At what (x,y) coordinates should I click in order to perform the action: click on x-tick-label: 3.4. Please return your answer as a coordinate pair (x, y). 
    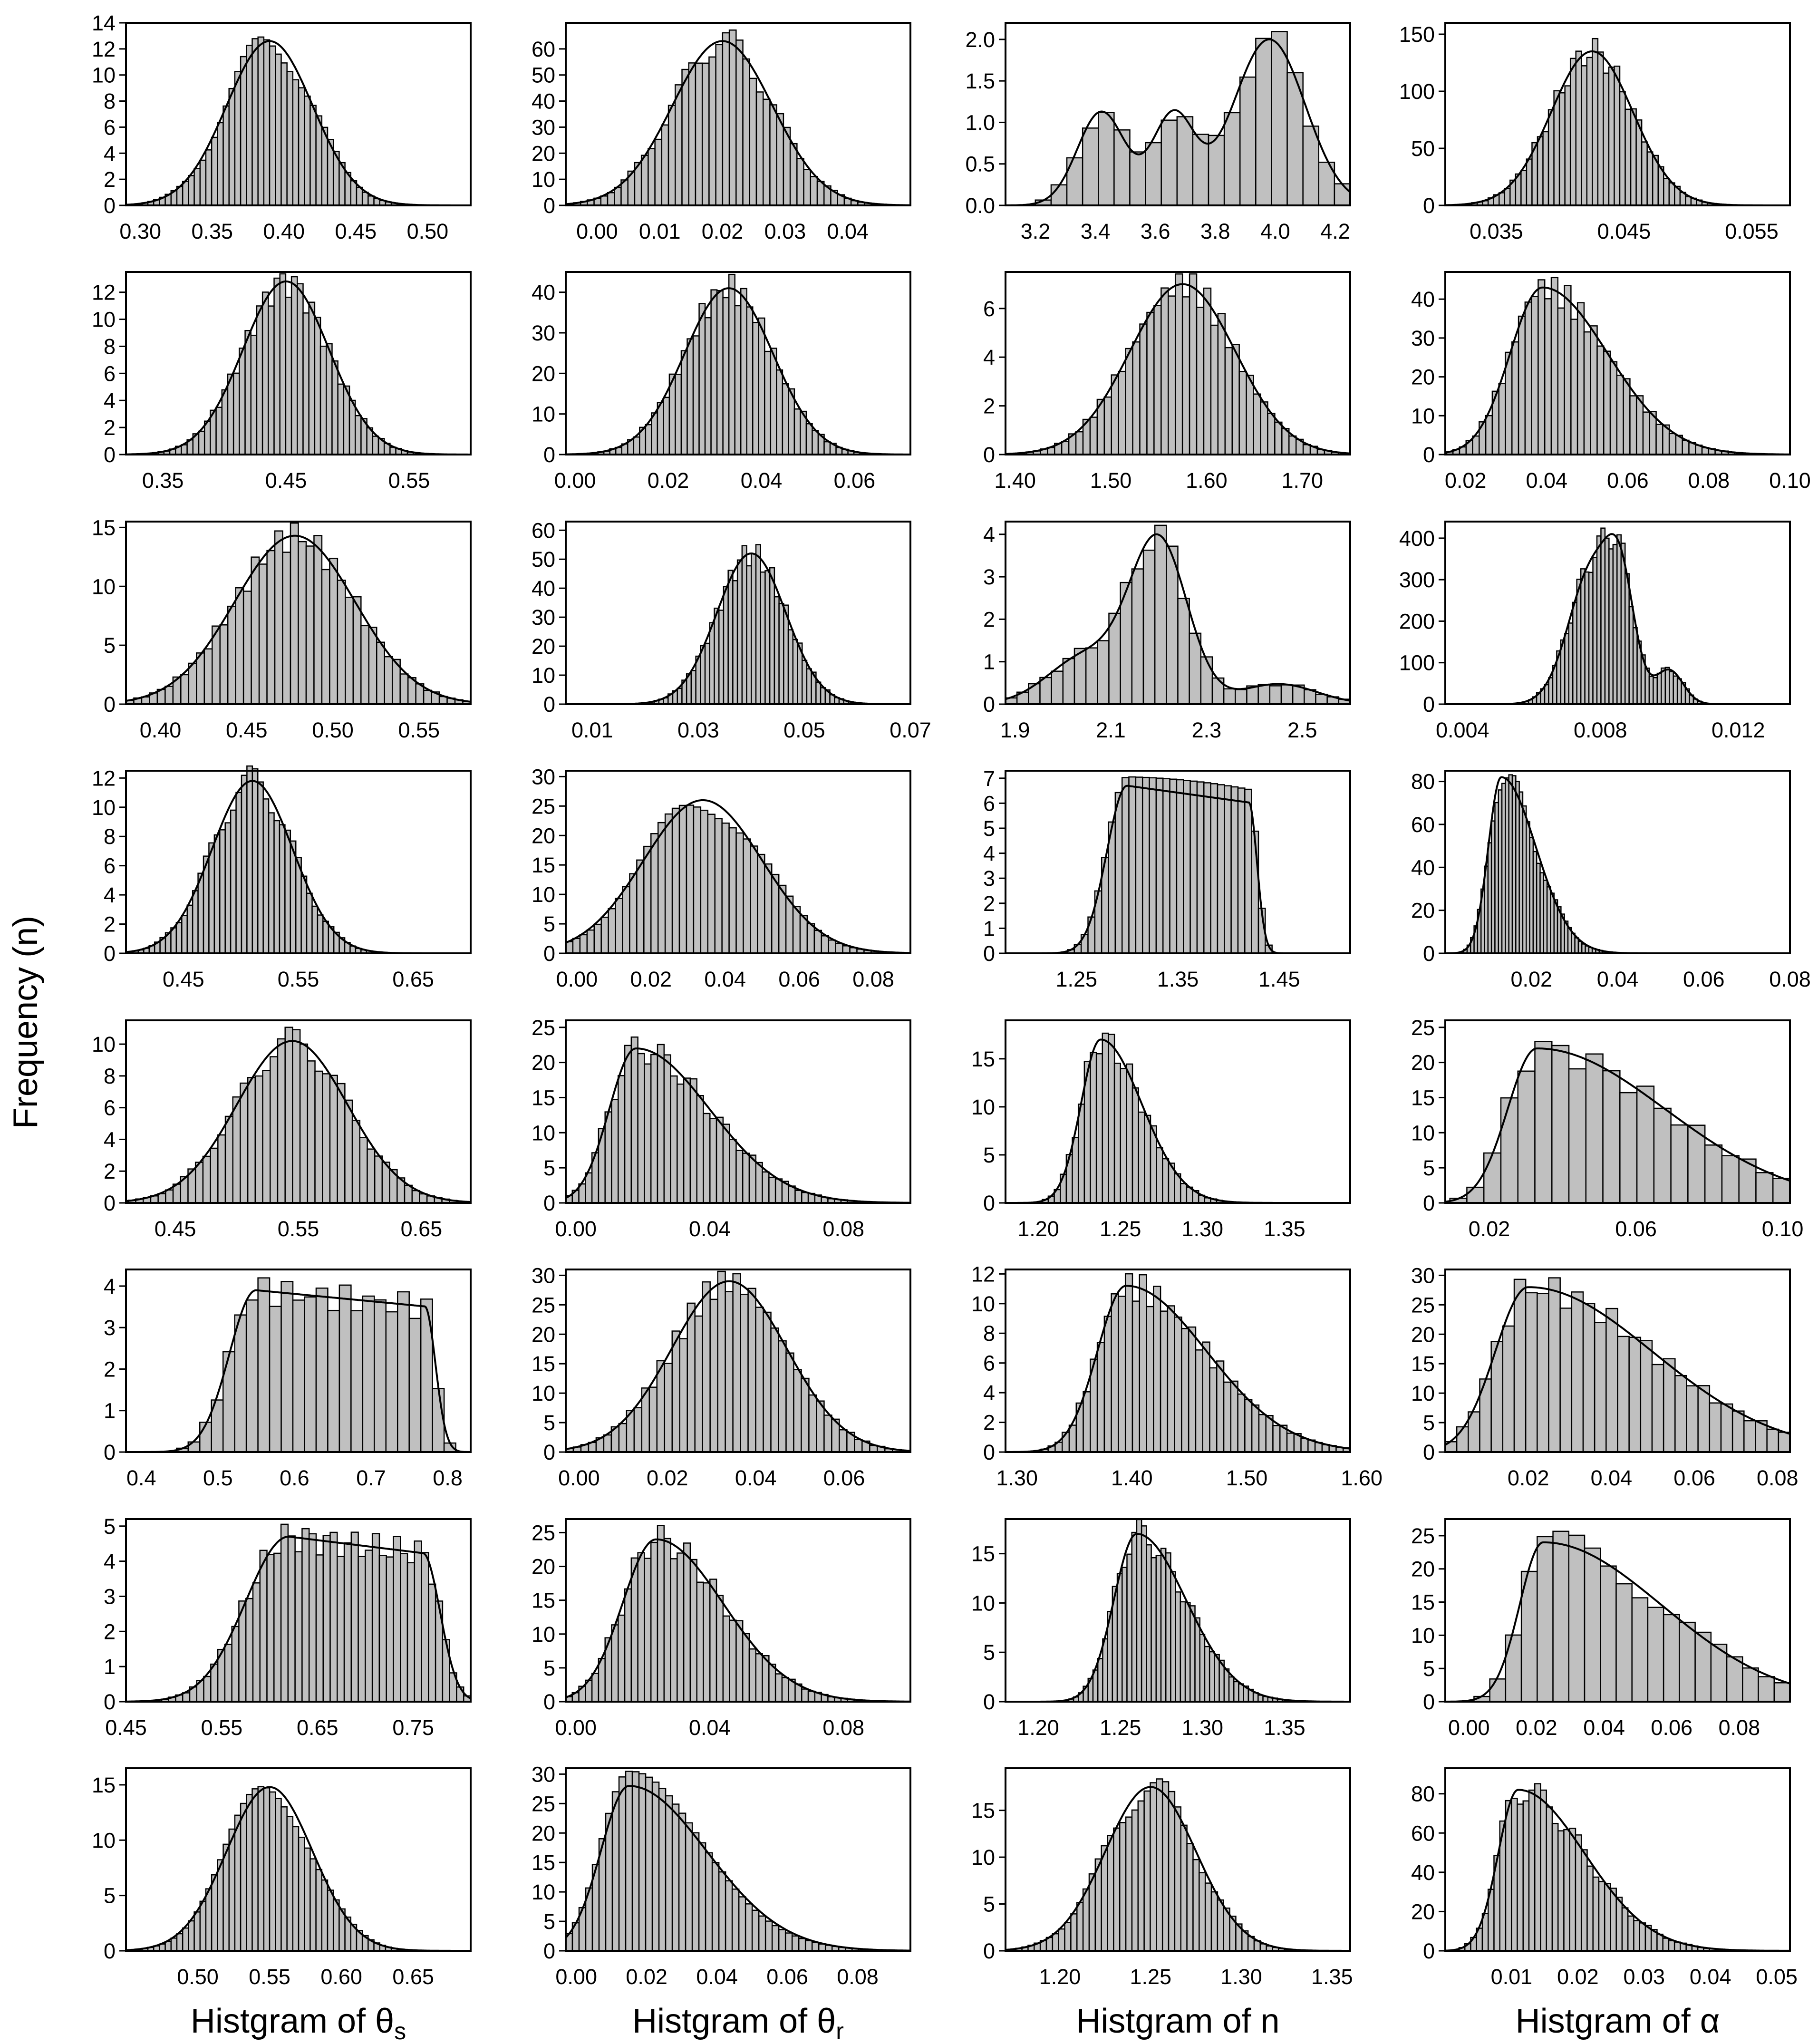
    Looking at the image, I should click on (1096, 231).